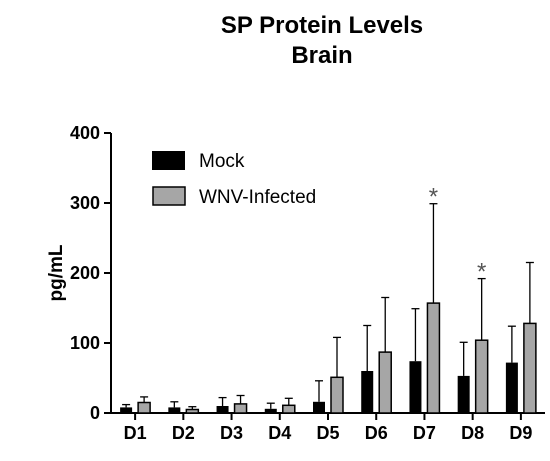 This screenshot has height=461, width=550. I want to click on y-tick-label: 0, so click(95, 413).